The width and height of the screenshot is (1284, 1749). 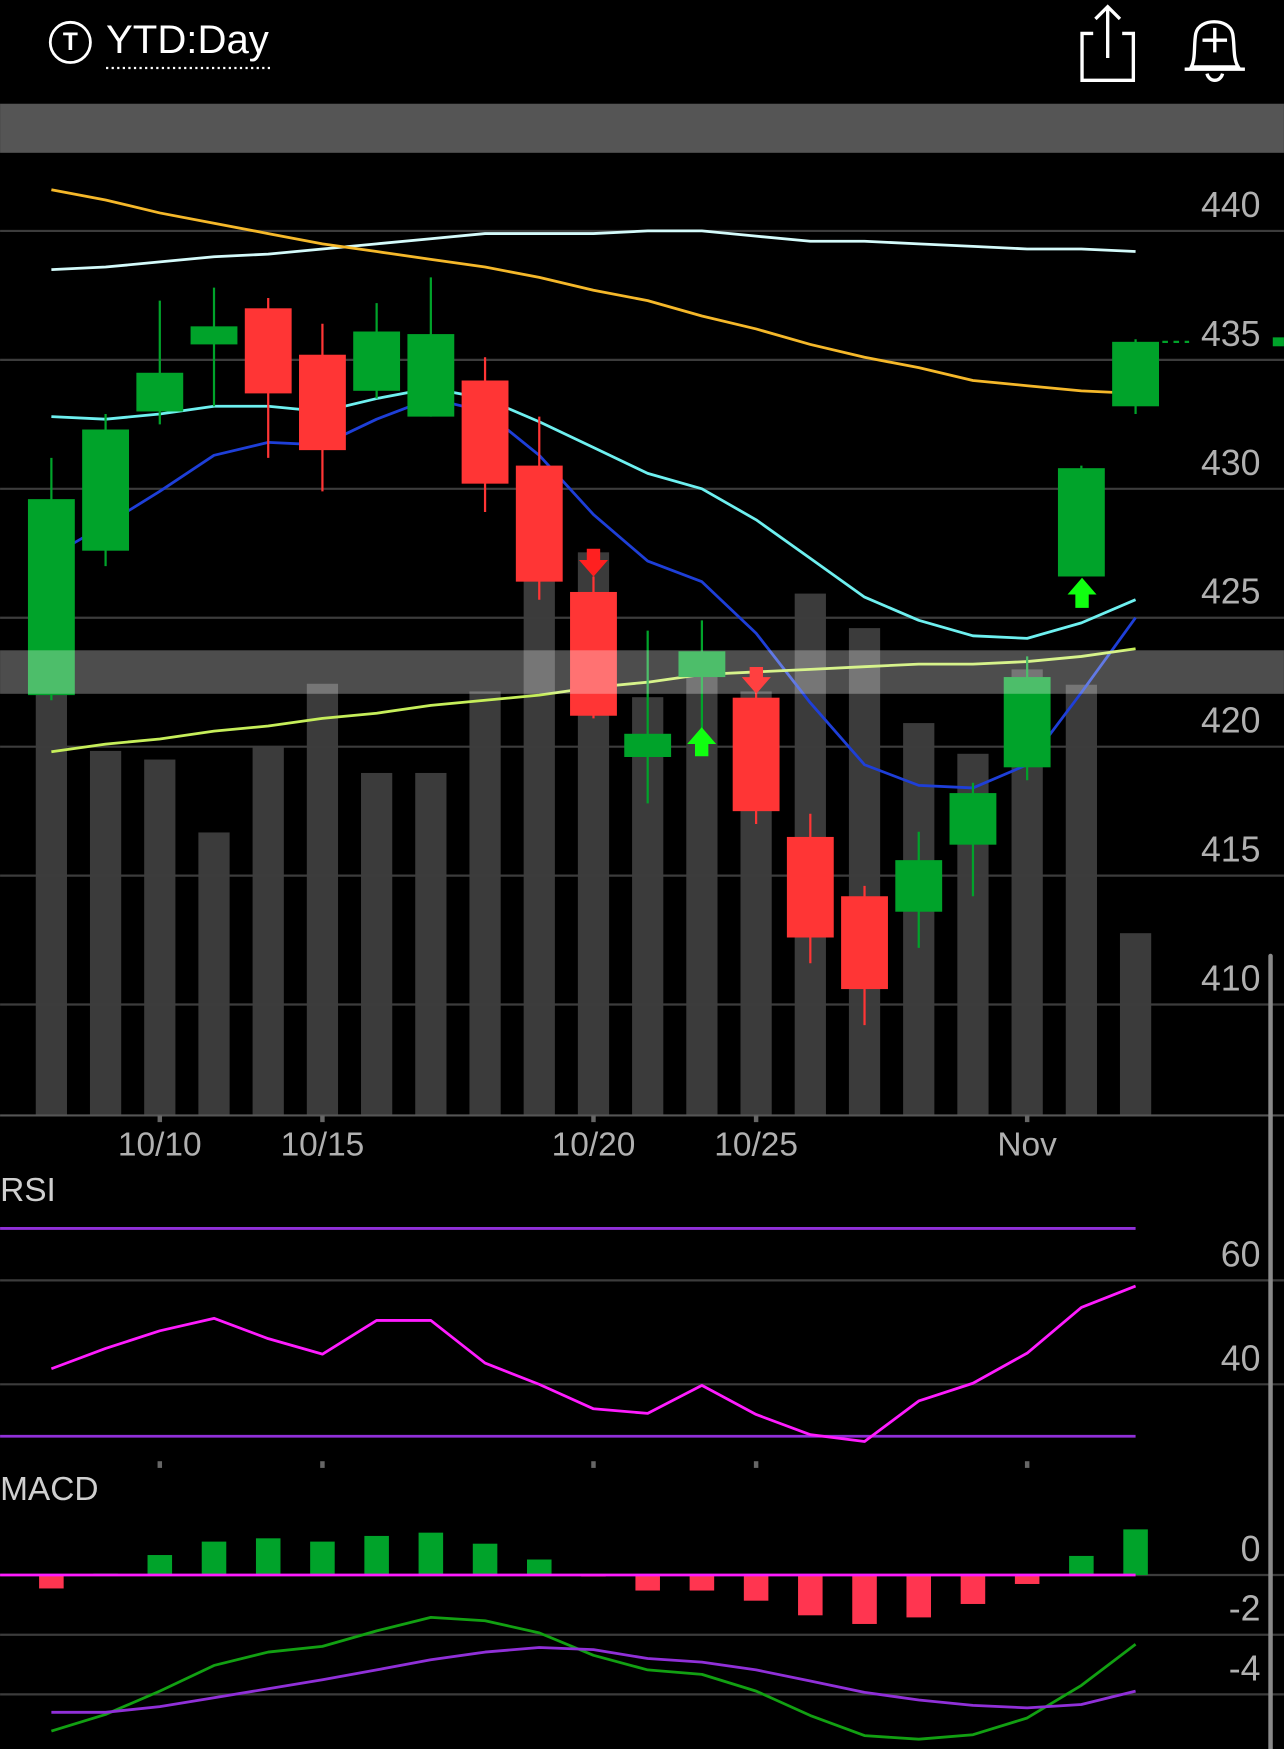 I want to click on symbol-icon, so click(x=70, y=42).